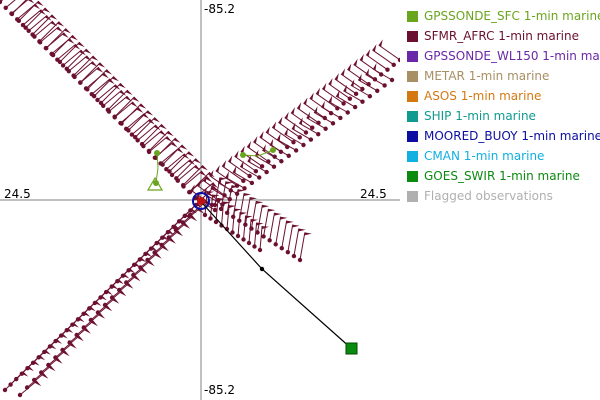 This screenshot has height=400, width=600. I want to click on legend-item: GPSSONDE_WL150 1-min marine, so click(503, 56).